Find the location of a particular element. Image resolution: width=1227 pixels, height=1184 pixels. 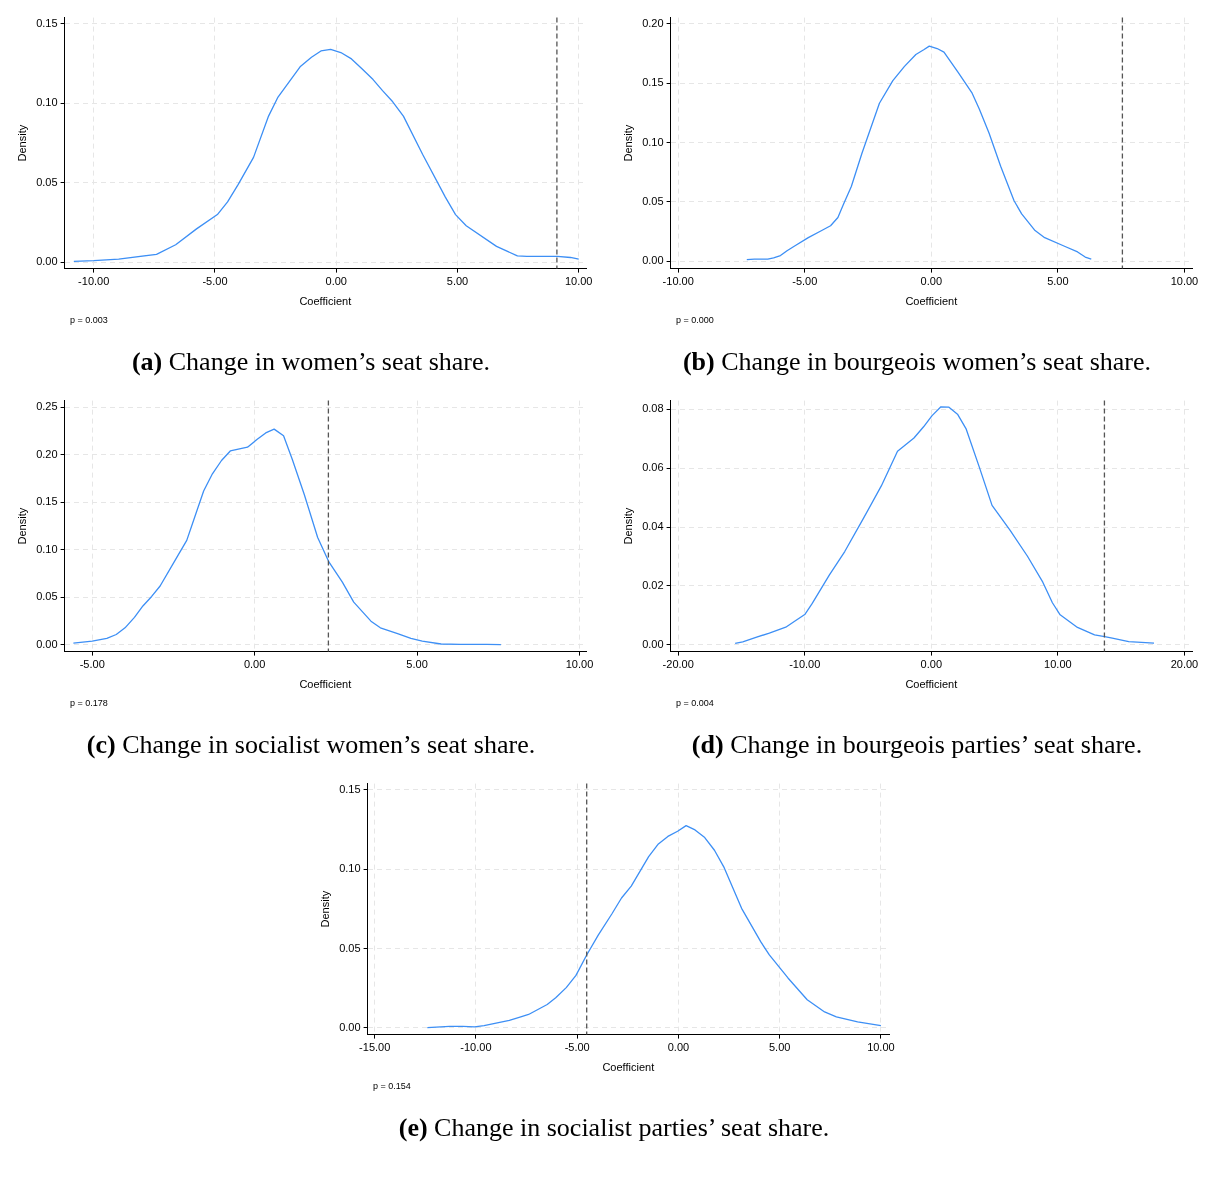

y-tick-label: 0.06 is located at coordinates (653, 467).